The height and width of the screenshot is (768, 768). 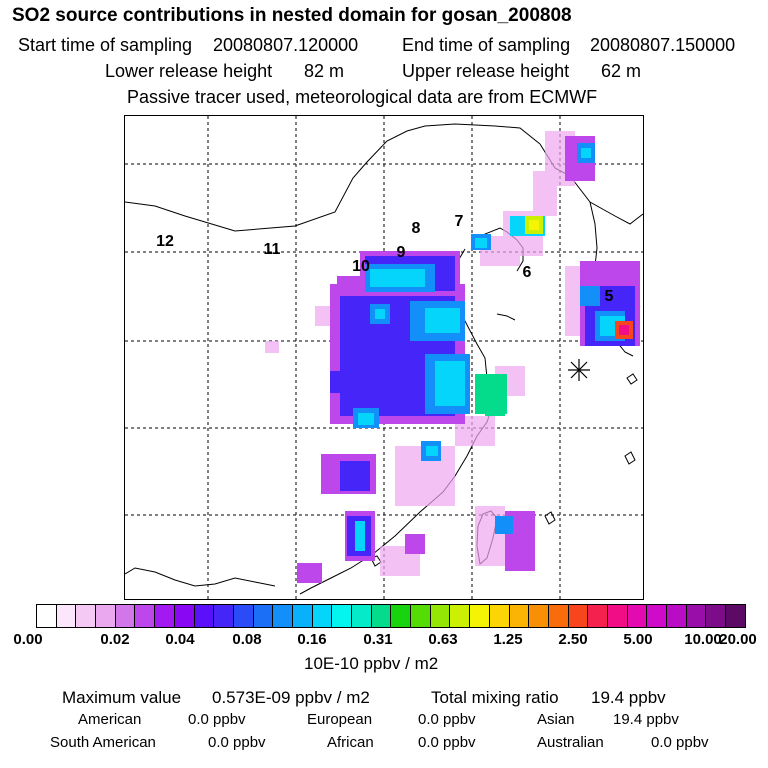 I want to click on scale-tick: 0.31, so click(x=378, y=639).